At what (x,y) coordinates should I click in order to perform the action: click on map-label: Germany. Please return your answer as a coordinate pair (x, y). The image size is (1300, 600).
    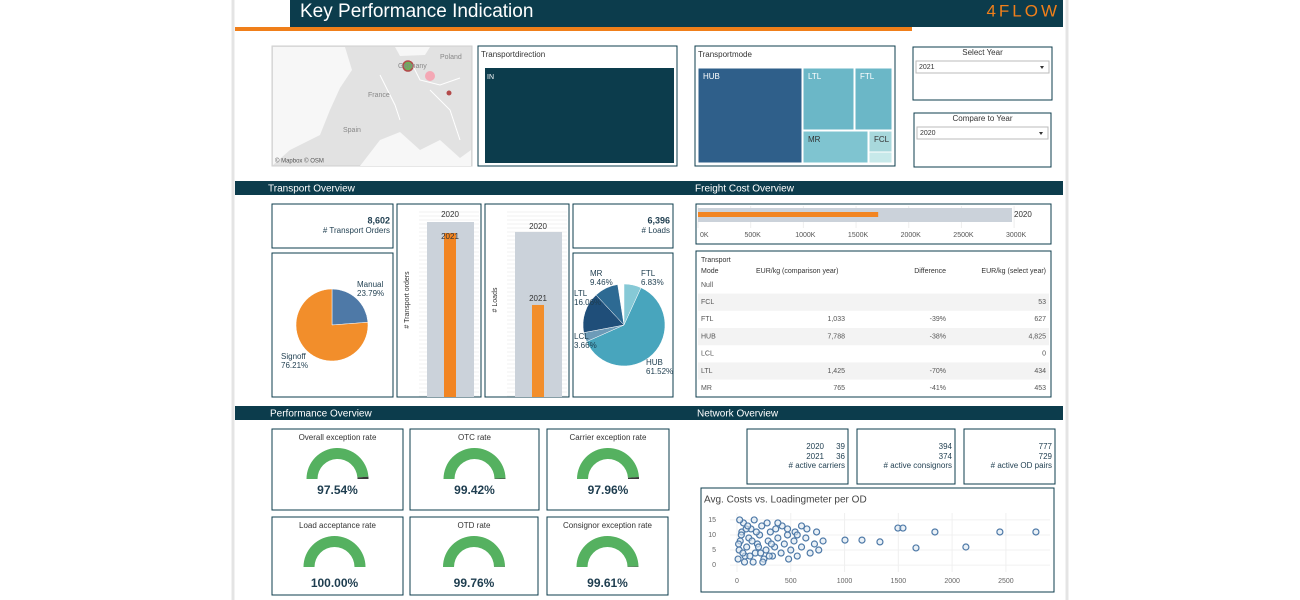
    Looking at the image, I should click on (412, 66).